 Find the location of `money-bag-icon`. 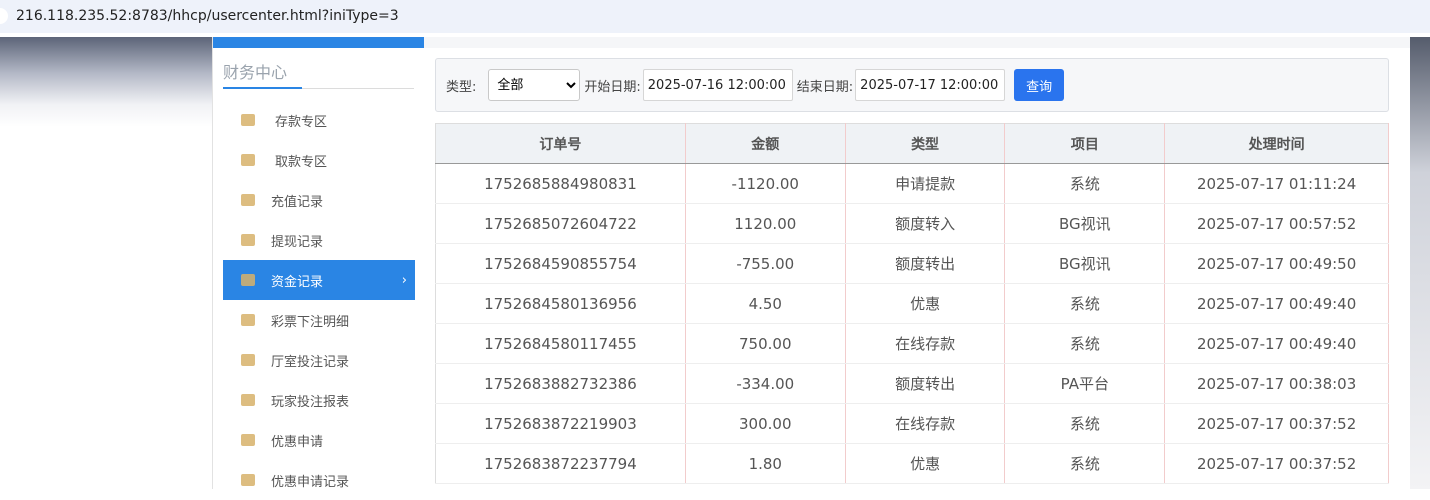

money-bag-icon is located at coordinates (248, 200).